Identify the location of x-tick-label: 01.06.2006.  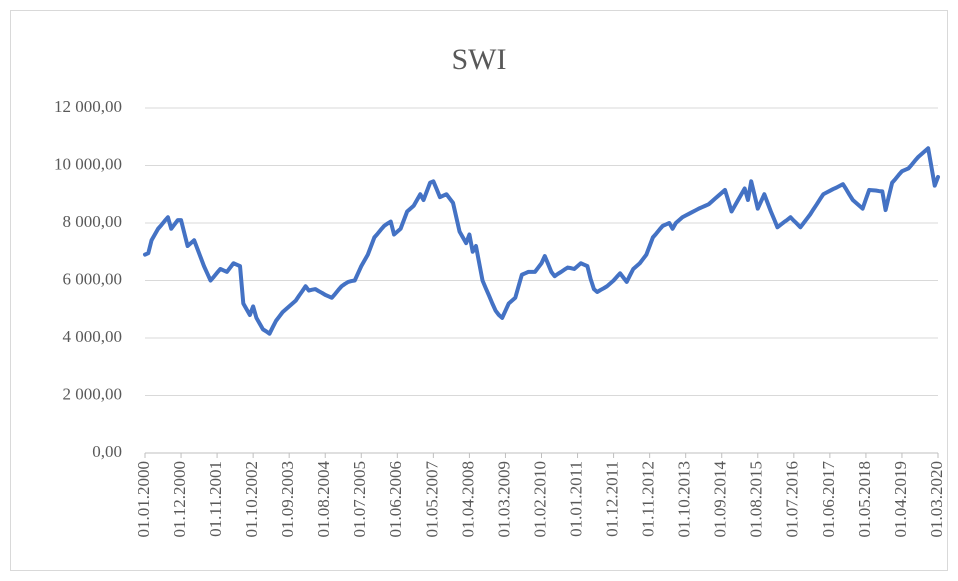
(395, 499).